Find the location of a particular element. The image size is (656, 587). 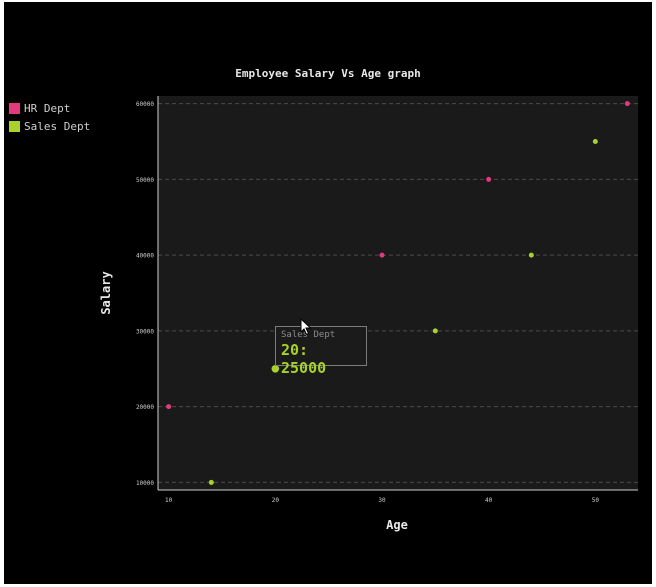

y-axis-label: Salary is located at coordinates (106, 292).